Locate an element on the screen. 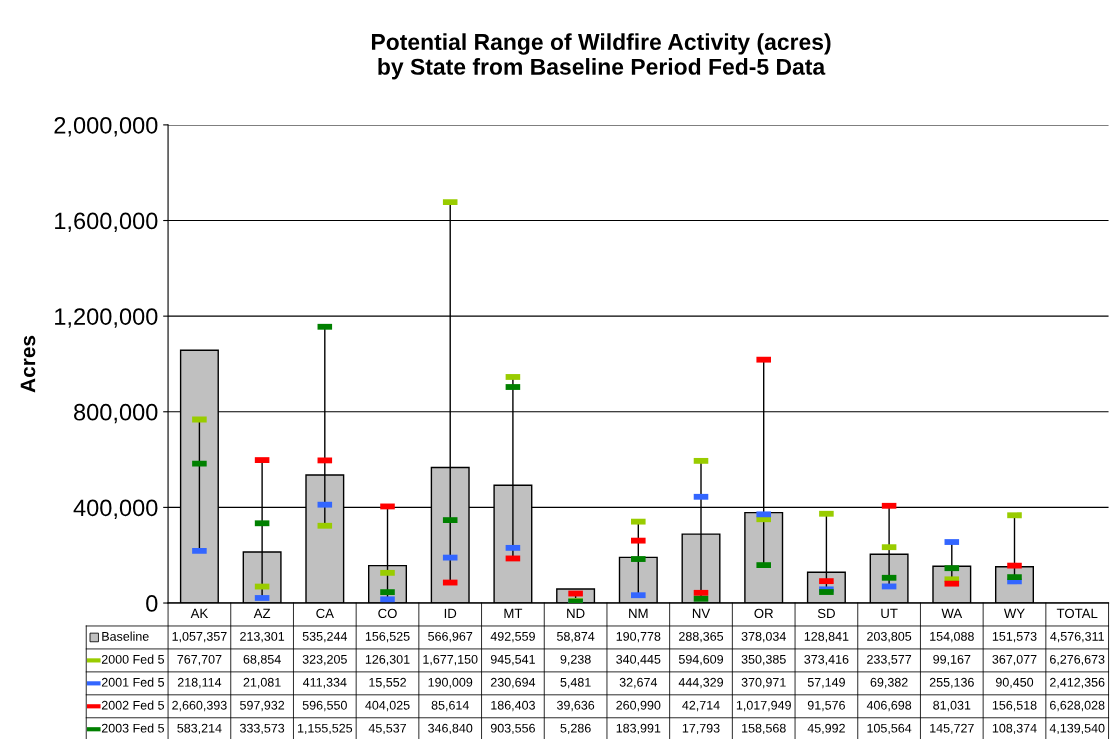  x-tick-label: OR is located at coordinates (763, 613).